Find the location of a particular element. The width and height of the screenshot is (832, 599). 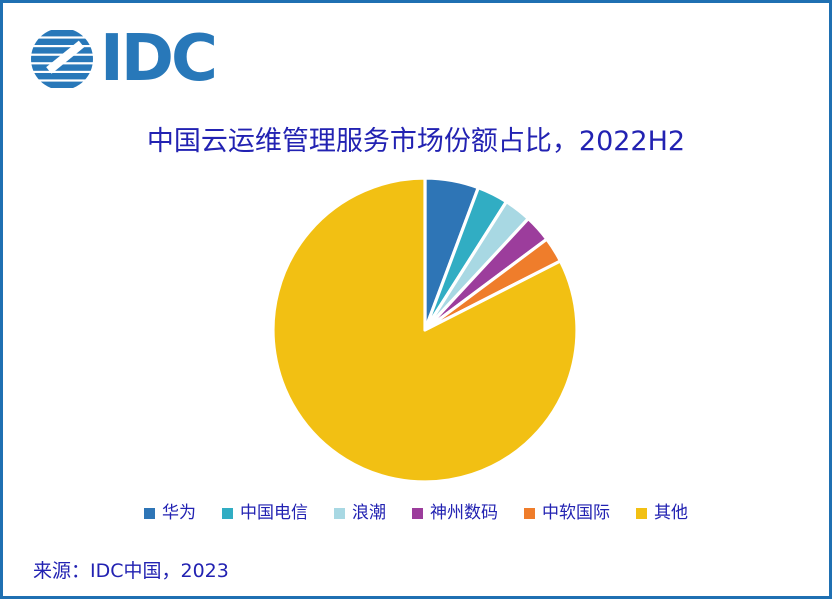

legend-item-其他: 其他 is located at coordinates (662, 513).